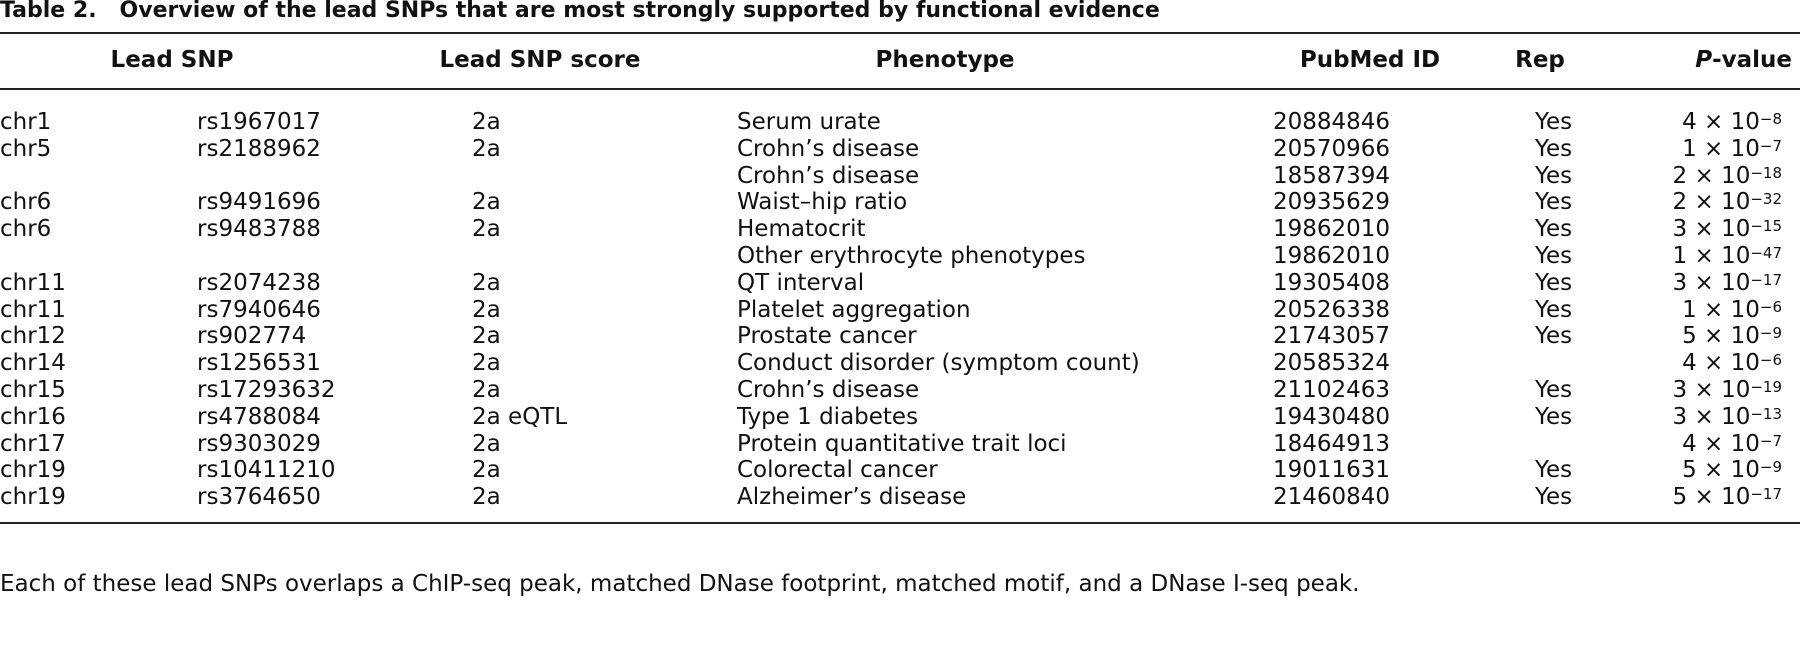 The width and height of the screenshot is (1800, 654). What do you see at coordinates (1752, 60) in the screenshot?
I see `header-text: -value` at bounding box center [1752, 60].